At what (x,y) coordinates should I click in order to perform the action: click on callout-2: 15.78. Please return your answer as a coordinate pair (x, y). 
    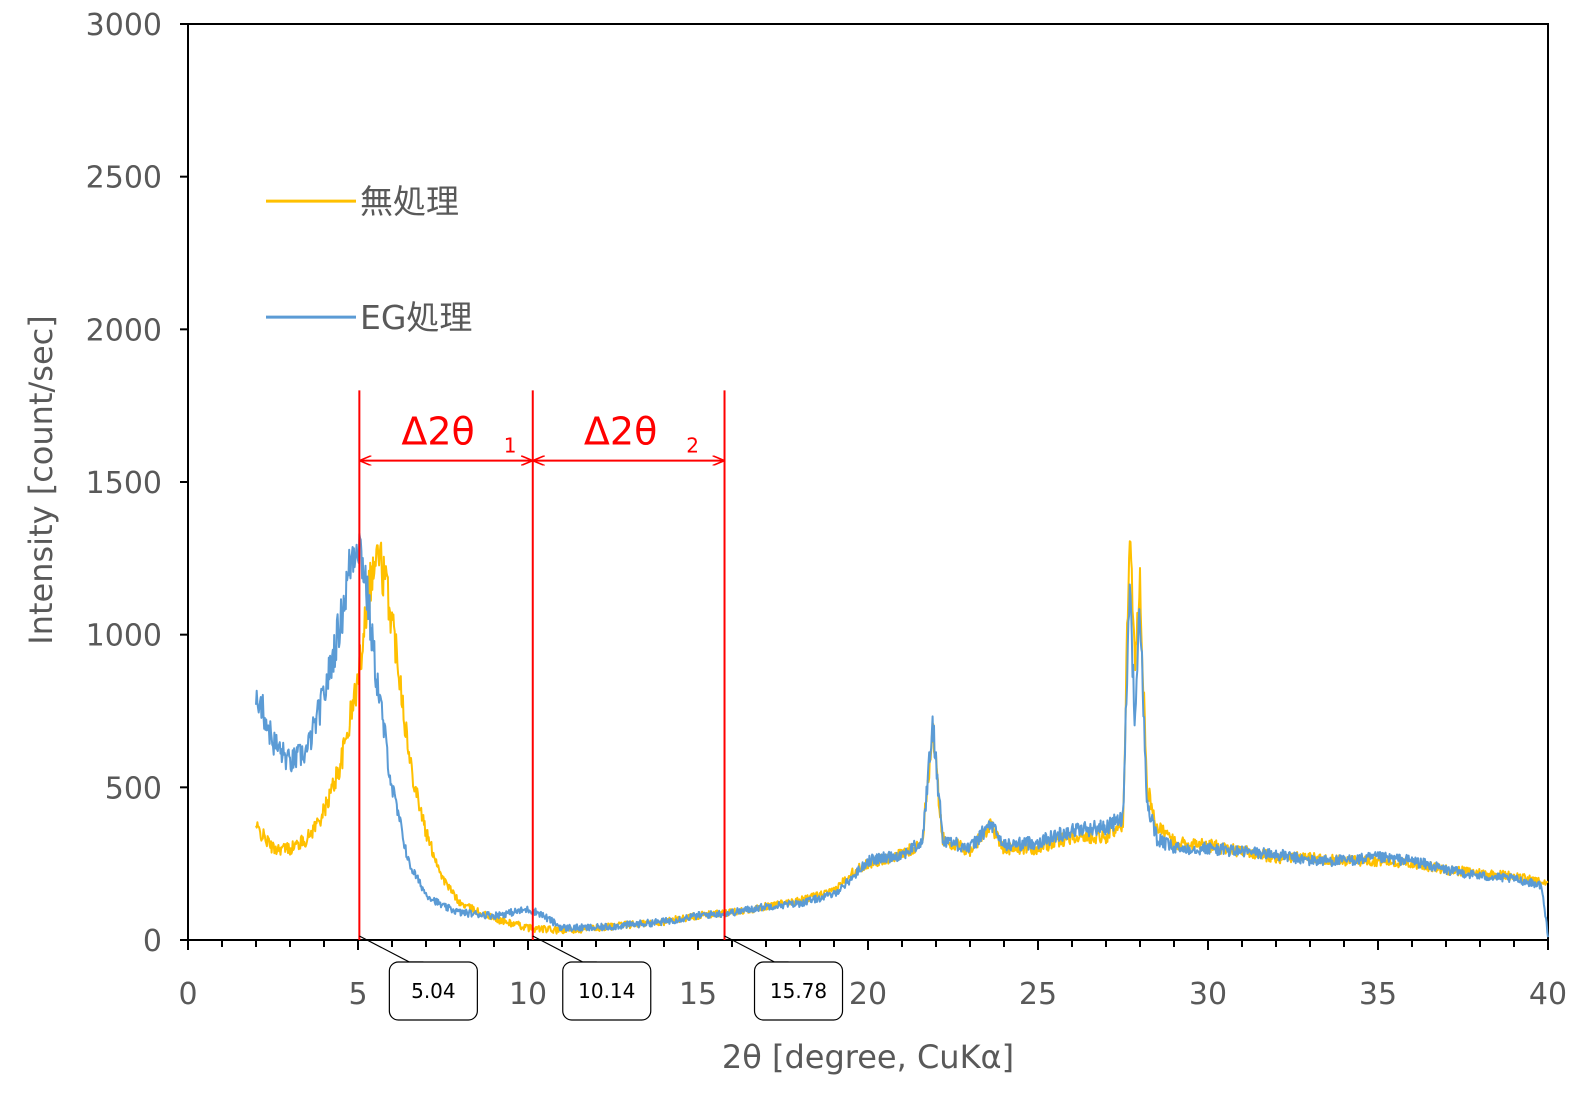
    Looking at the image, I should click on (784, 978).